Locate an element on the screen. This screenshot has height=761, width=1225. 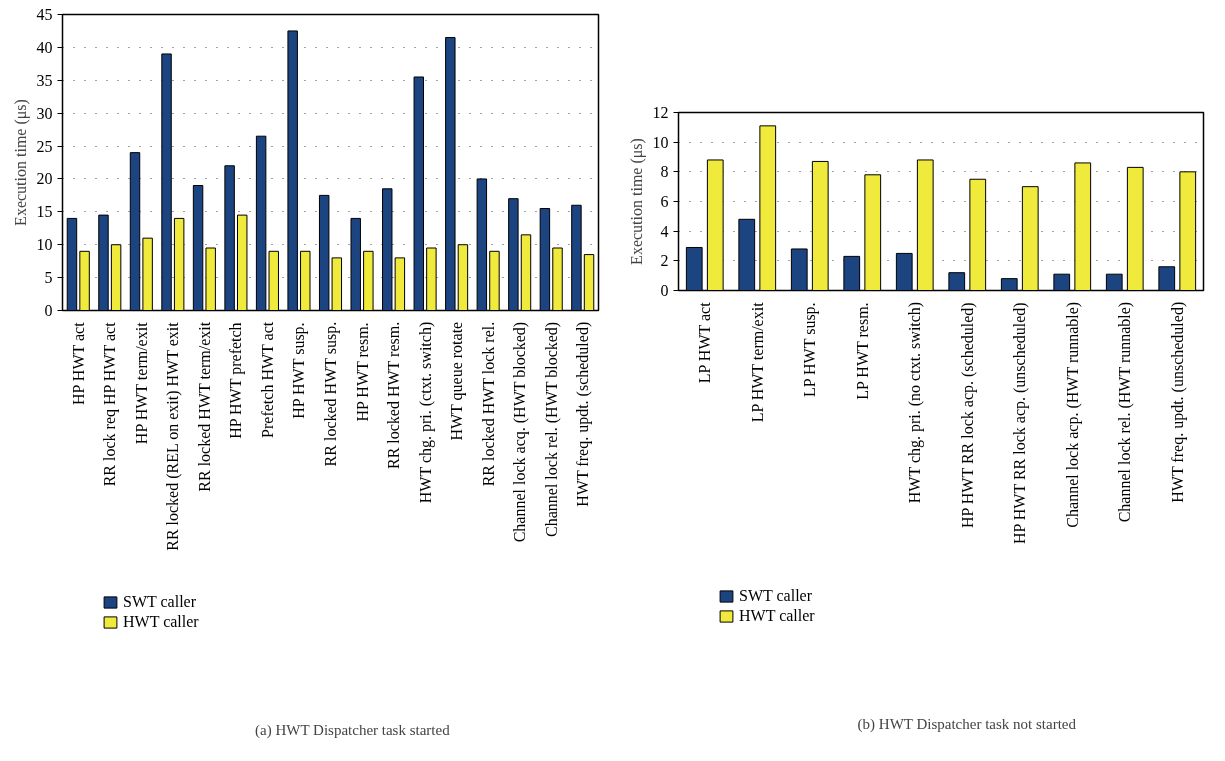
y-tick-label: 45 is located at coordinates (44, 14).